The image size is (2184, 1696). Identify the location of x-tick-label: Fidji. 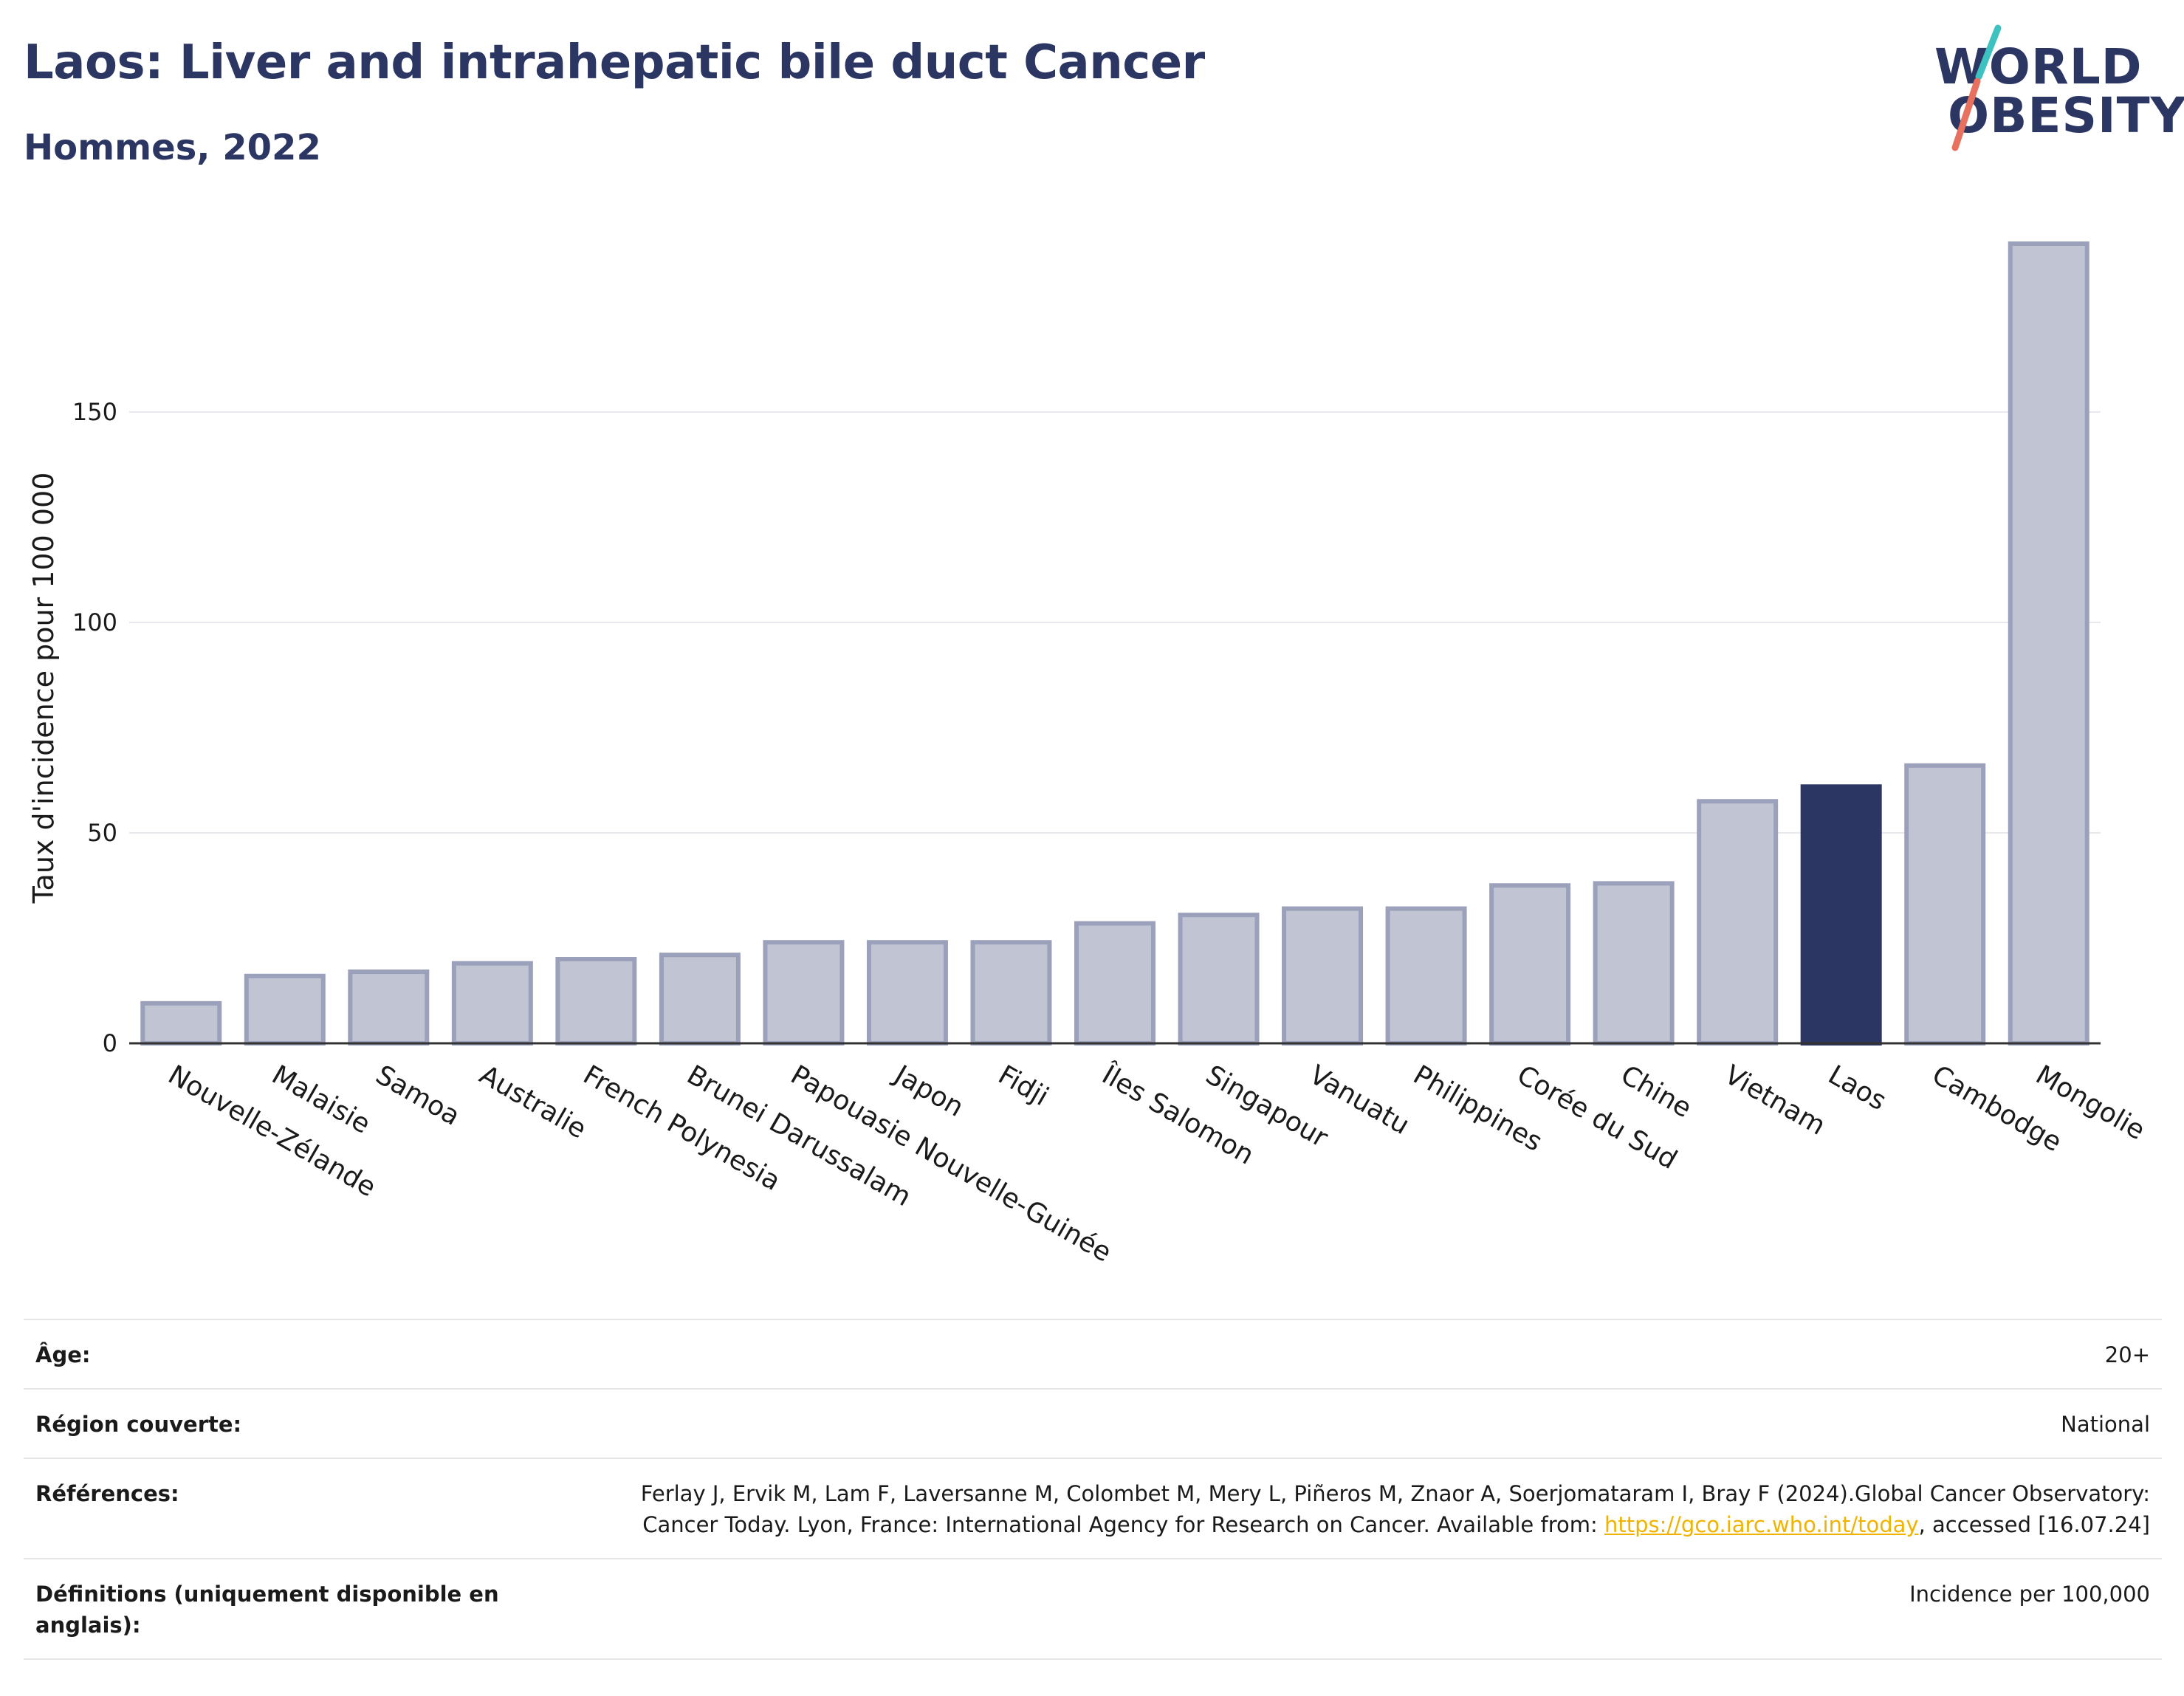
(1024, 1086).